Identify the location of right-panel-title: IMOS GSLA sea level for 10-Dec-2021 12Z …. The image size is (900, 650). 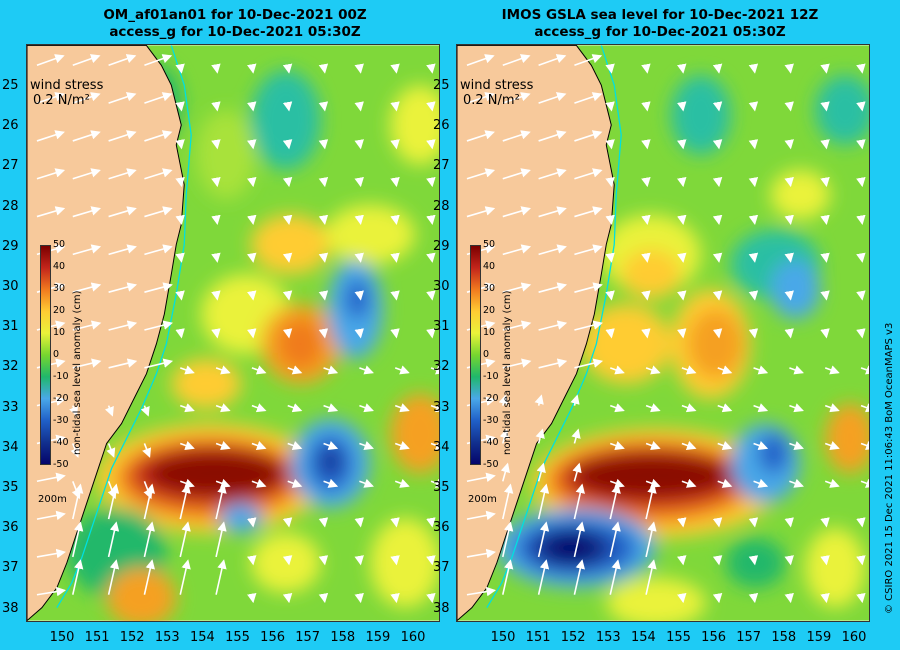
(660, 24).